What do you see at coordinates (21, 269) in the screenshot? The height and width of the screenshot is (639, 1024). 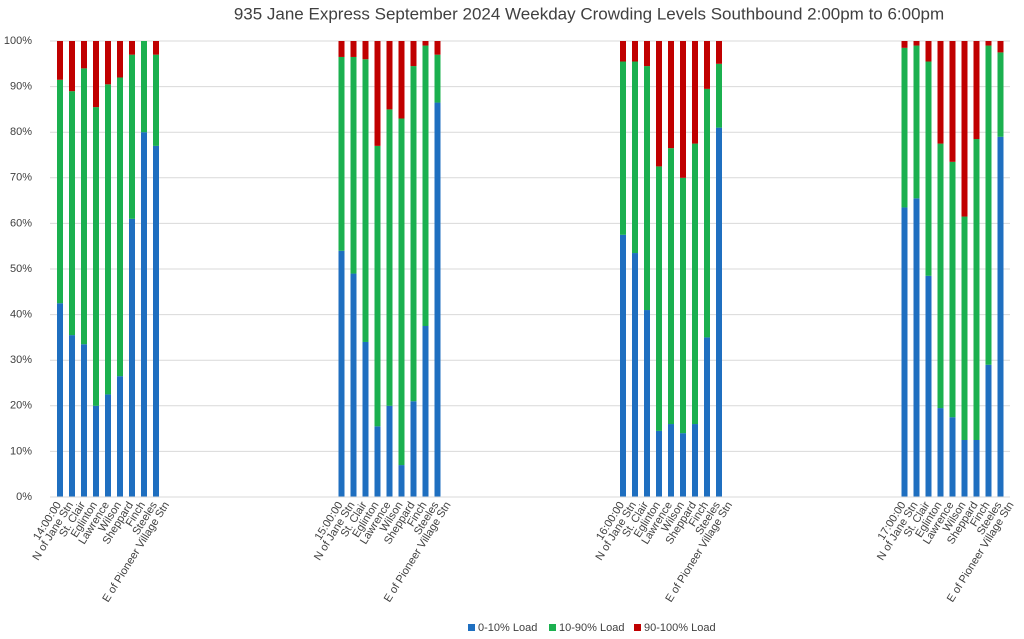 I see `y-tick-label: 50%` at bounding box center [21, 269].